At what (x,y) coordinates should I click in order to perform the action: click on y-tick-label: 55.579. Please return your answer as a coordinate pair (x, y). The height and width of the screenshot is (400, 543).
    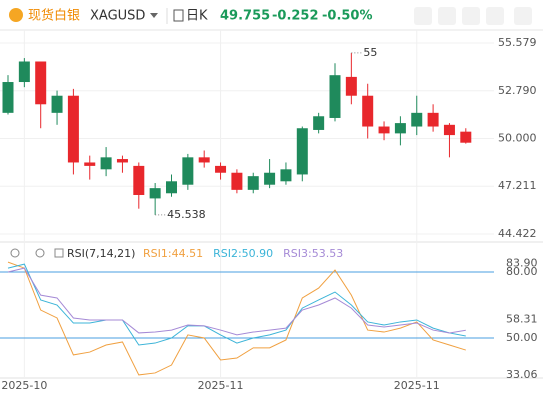
    Looking at the image, I should click on (517, 42).